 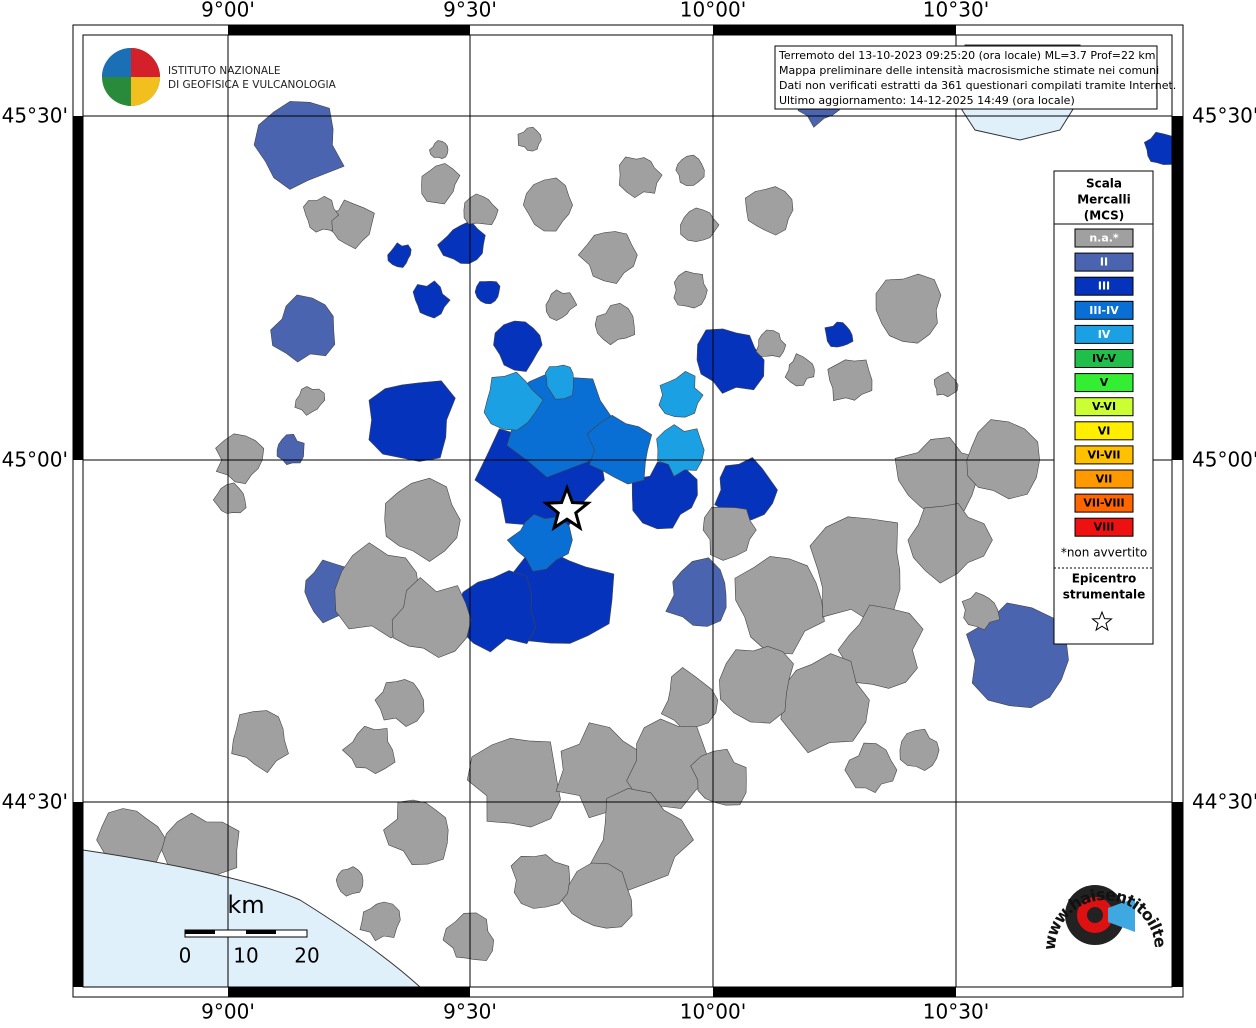 I want to click on legend-label: VI, so click(x=1104, y=430).